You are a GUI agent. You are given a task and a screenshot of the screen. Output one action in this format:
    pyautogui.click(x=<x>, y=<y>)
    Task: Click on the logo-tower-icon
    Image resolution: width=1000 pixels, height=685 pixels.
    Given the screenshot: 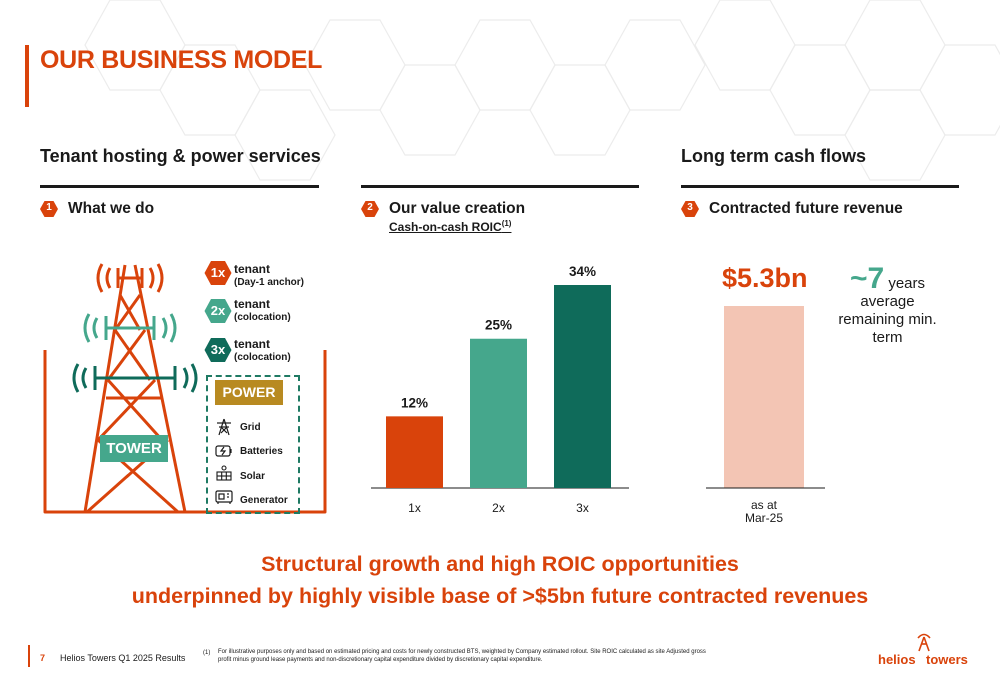 What is the action you would take?
    pyautogui.click(x=924, y=642)
    